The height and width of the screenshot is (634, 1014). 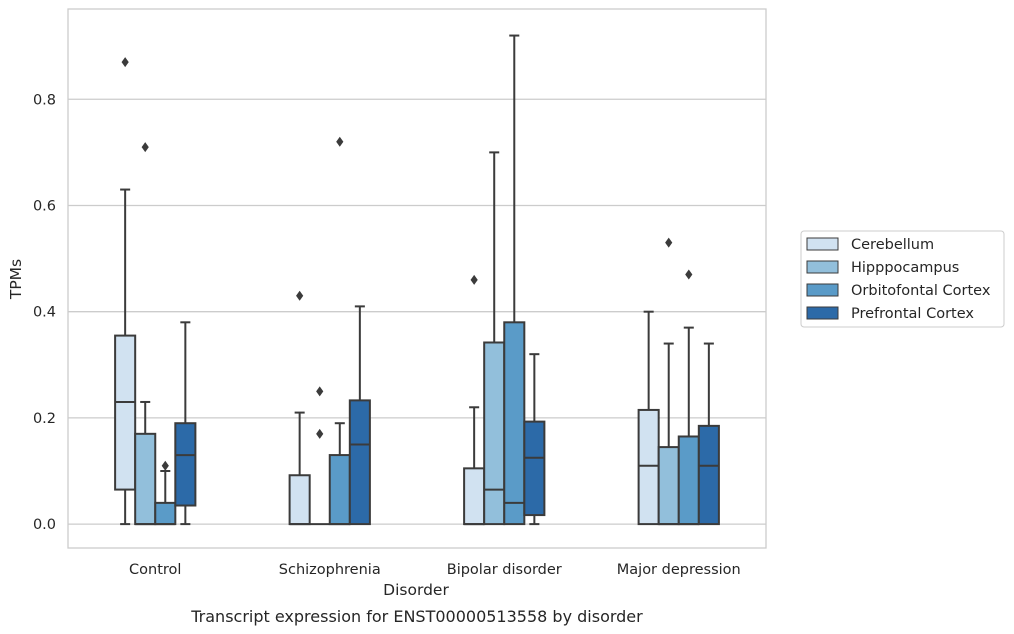 I want to click on y-tick-label: 0.0, so click(x=44, y=525).